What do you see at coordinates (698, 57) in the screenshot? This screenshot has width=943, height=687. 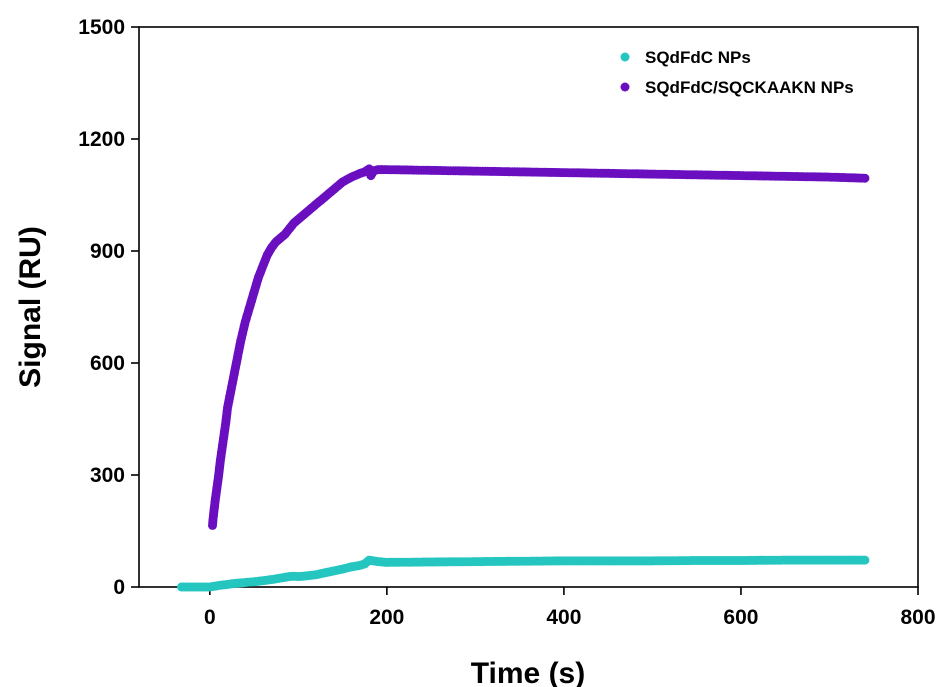 I see `legend-label-sqdfdc: SQdFdC NPs` at bounding box center [698, 57].